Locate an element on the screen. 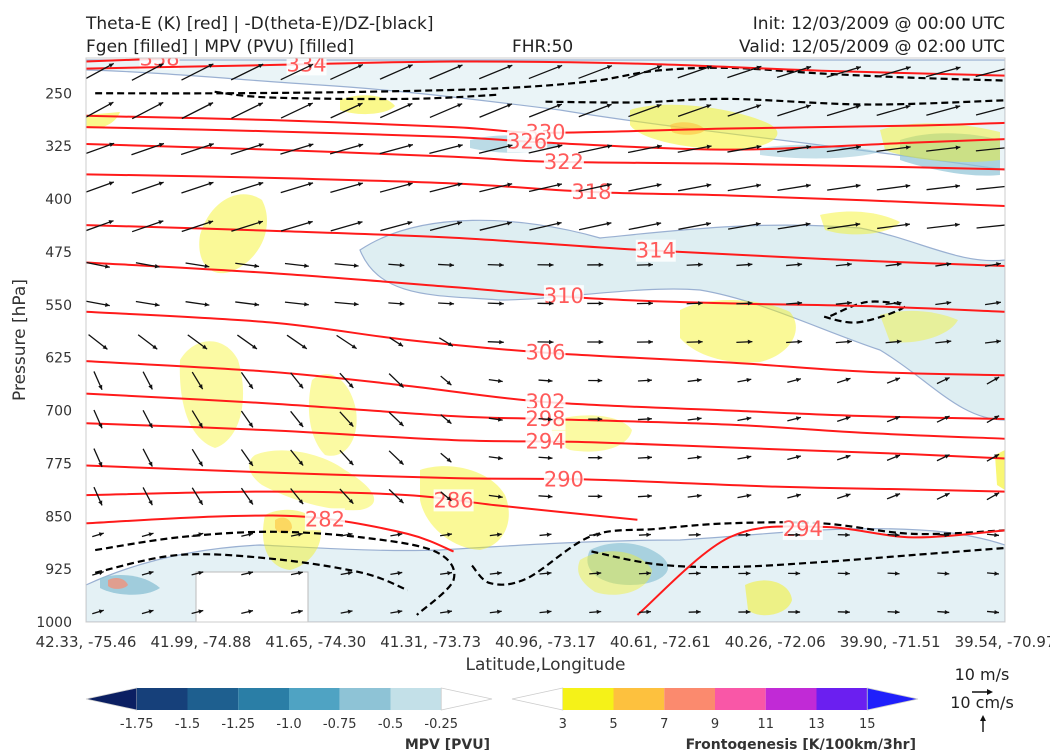  y-axis-label: Pressure [hPa] is located at coordinates (20, 340).